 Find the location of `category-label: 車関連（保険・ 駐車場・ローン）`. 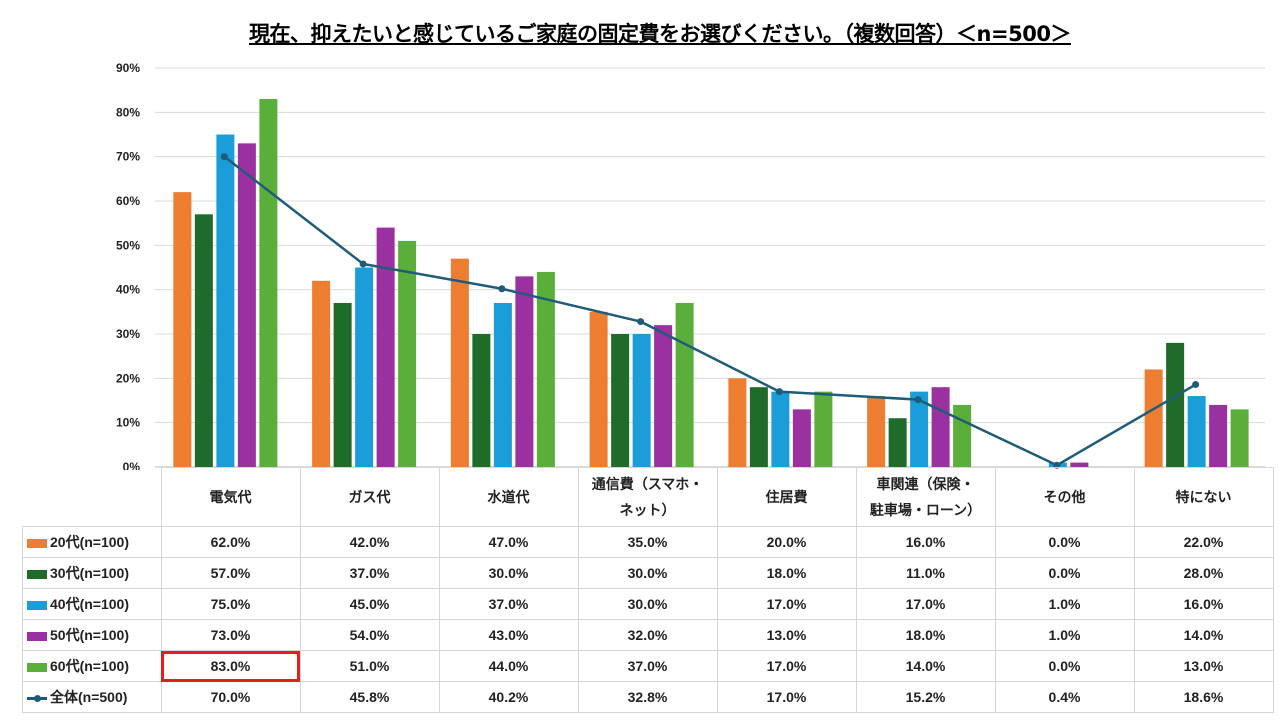

category-label: 車関連（保険・ 駐車場・ローン） is located at coordinates (925, 497).